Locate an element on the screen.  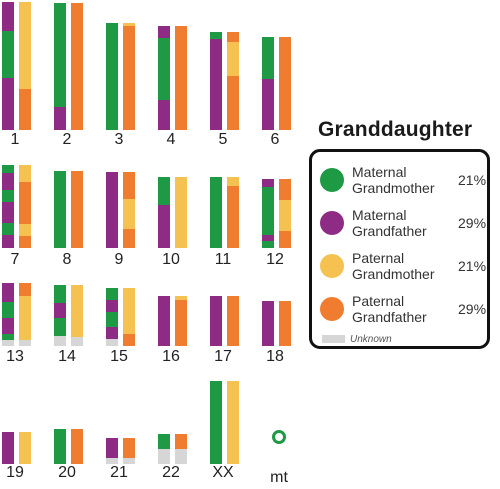
chromosome-label: XX is located at coordinates (223, 472).